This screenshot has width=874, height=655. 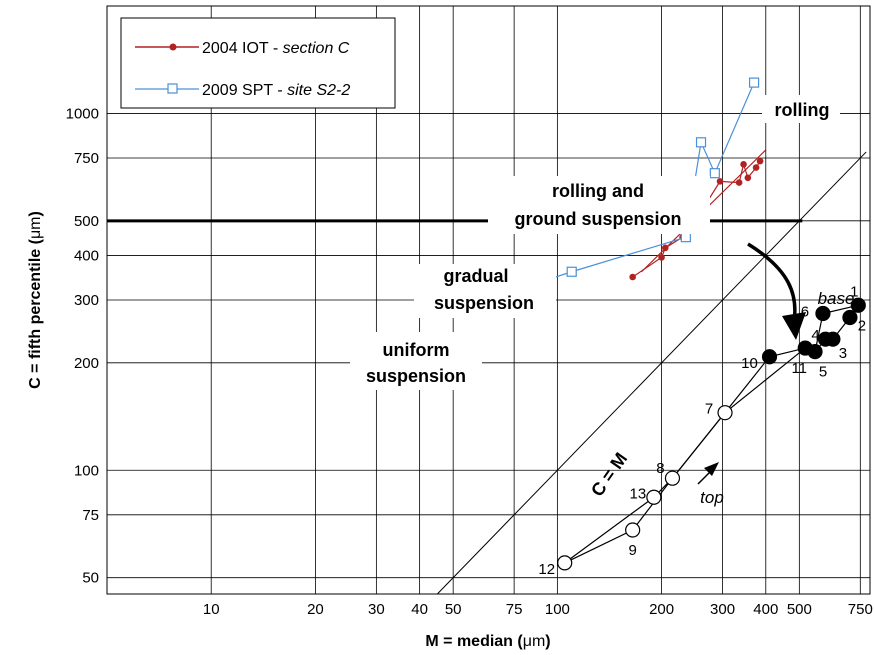 What do you see at coordinates (86, 470) in the screenshot?
I see `y-tick-label: 100` at bounding box center [86, 470].